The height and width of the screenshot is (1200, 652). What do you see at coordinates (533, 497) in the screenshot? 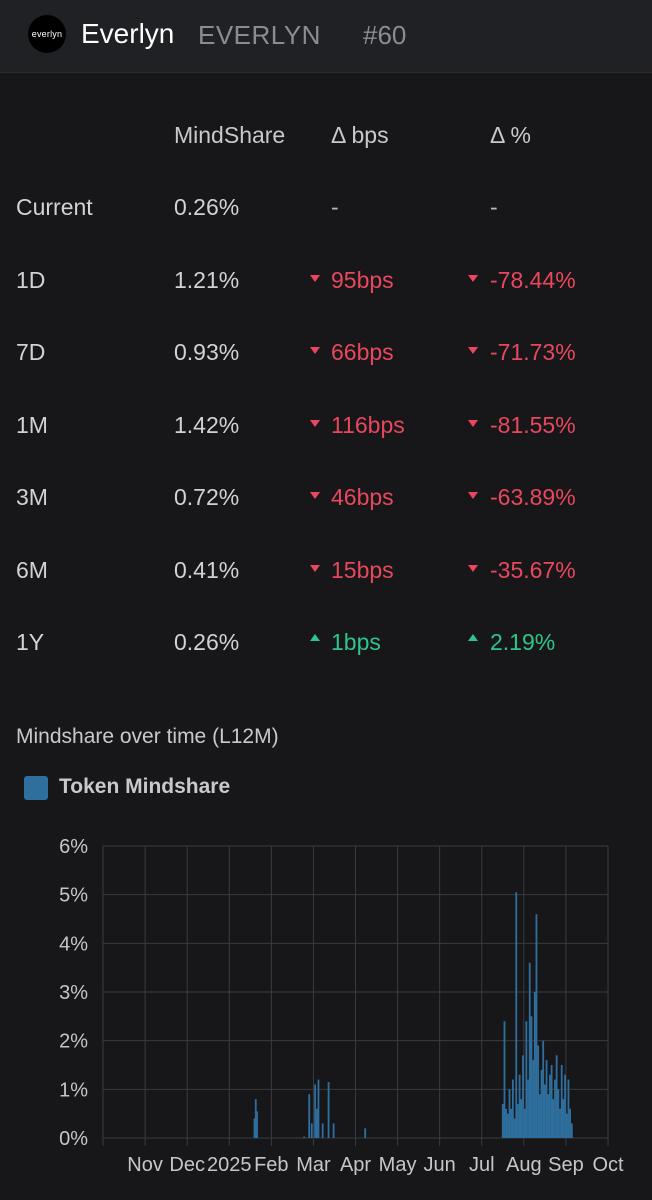
I see `row-delta-pct: -63.89%` at bounding box center [533, 497].